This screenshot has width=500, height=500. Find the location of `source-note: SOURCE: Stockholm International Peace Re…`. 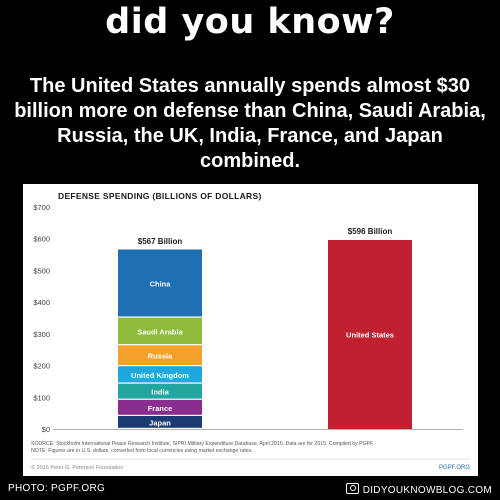

source-note: SOURCE: Stockholm International Peace Re… is located at coordinates (202, 444).